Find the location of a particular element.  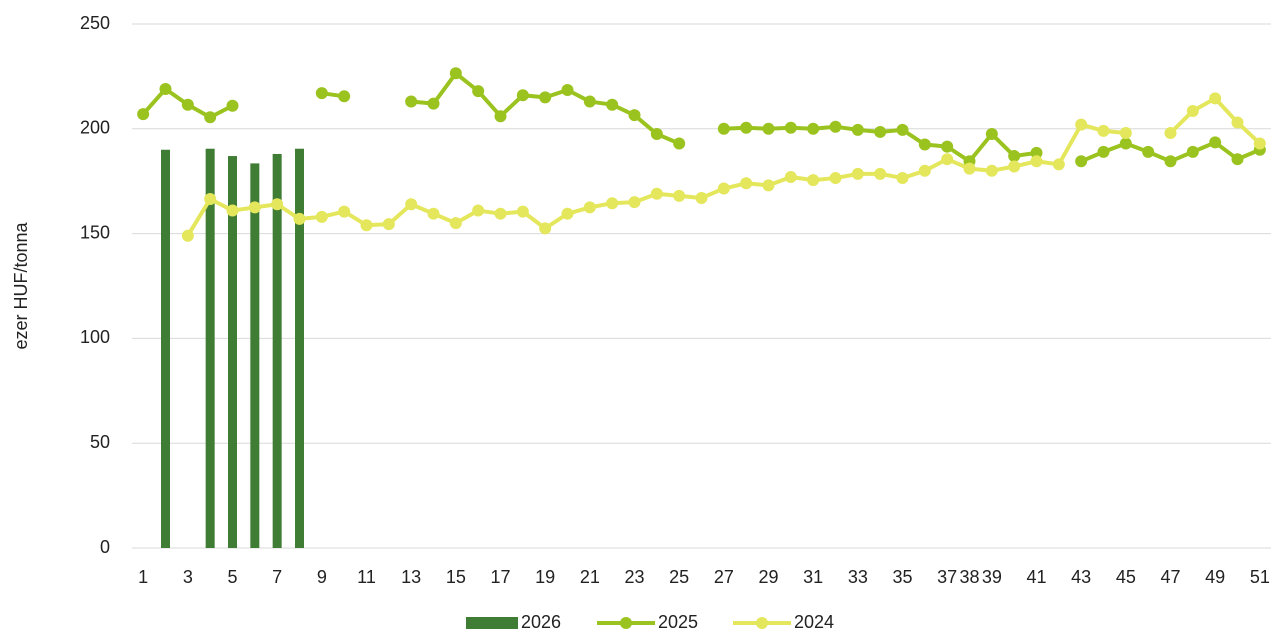

x-tick-label: 1 is located at coordinates (143, 577).